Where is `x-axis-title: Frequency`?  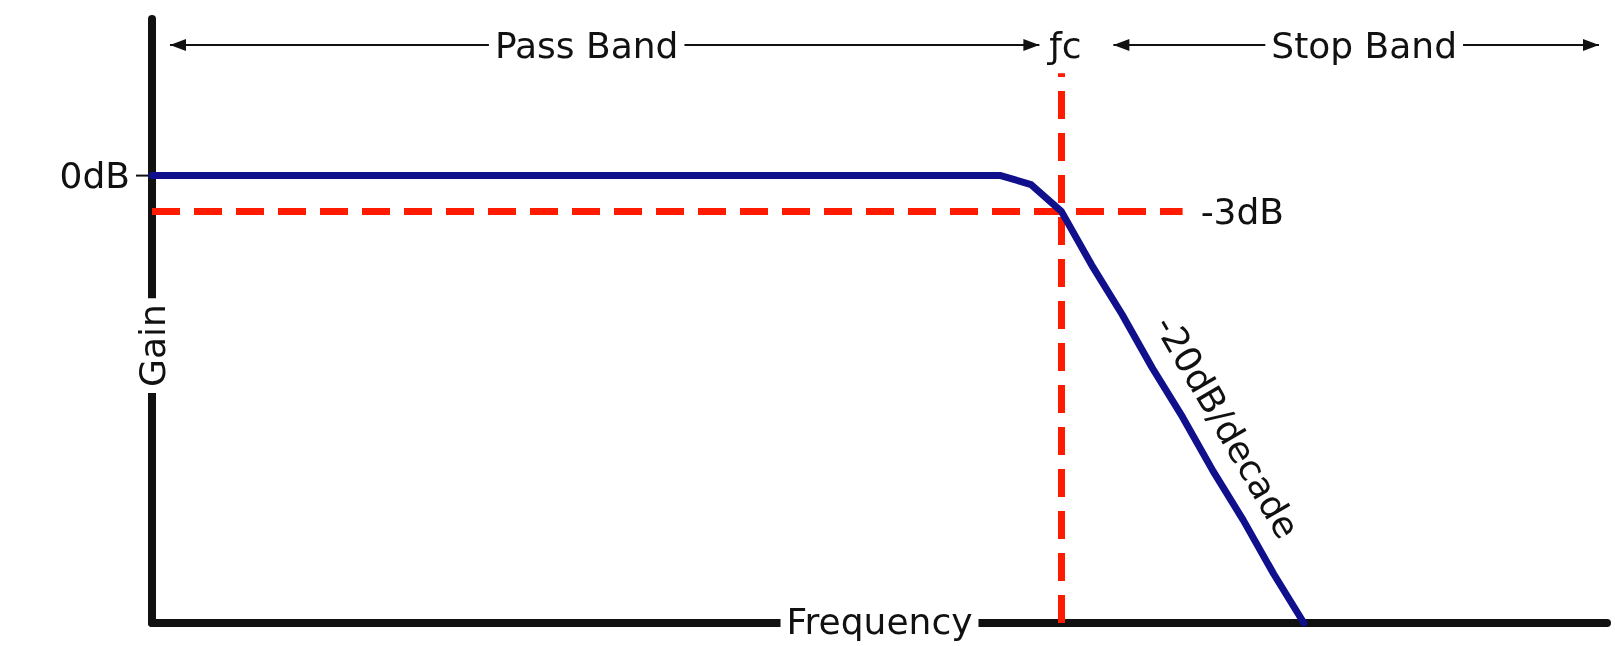 x-axis-title: Frequency is located at coordinates (879, 621).